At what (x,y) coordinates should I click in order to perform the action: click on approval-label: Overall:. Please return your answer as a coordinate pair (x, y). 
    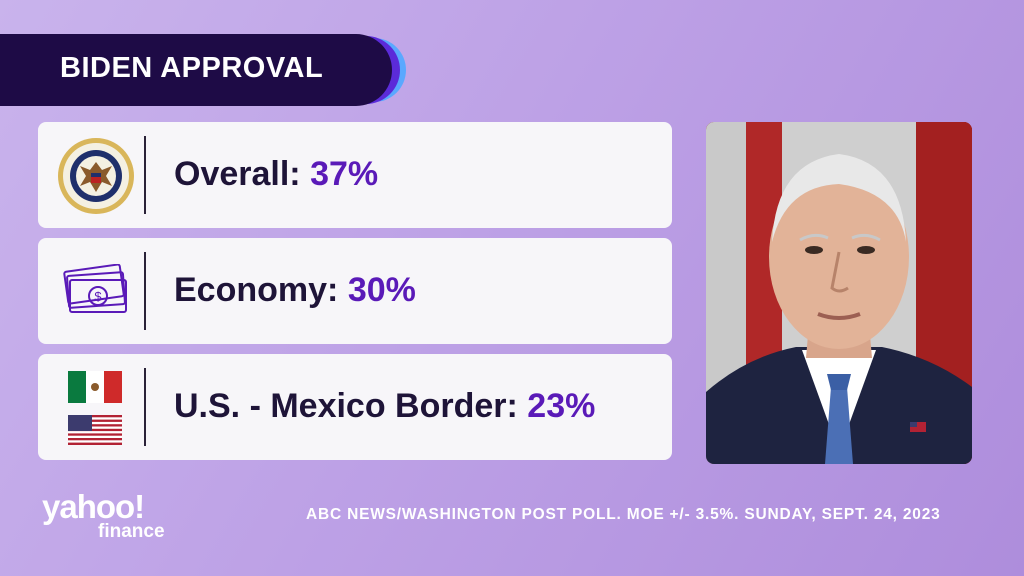
    Looking at the image, I should click on (237, 174).